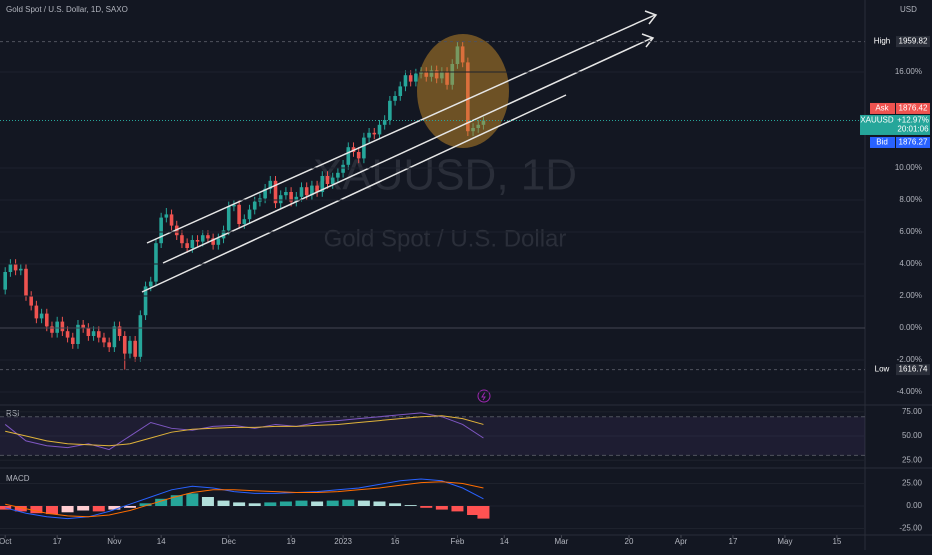  I want to click on x-tick-label: Mar, so click(562, 541).